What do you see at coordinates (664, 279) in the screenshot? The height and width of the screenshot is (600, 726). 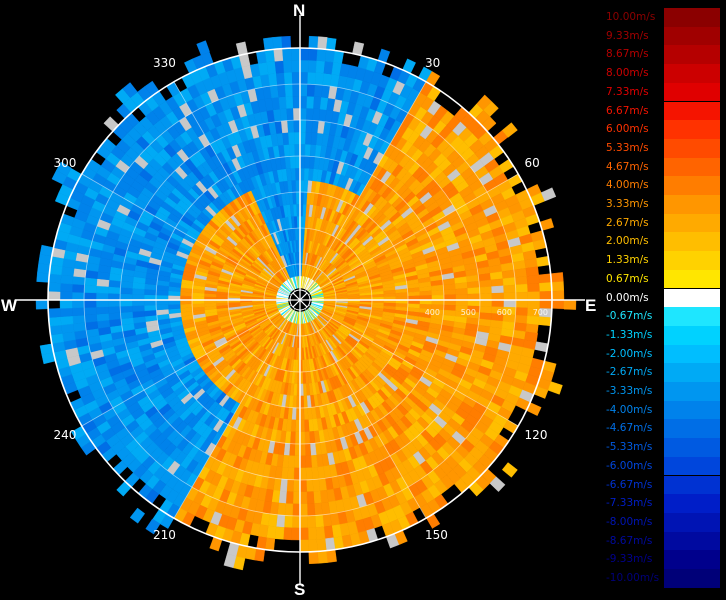 I see `legend-entry: 0.67m/s` at bounding box center [664, 279].